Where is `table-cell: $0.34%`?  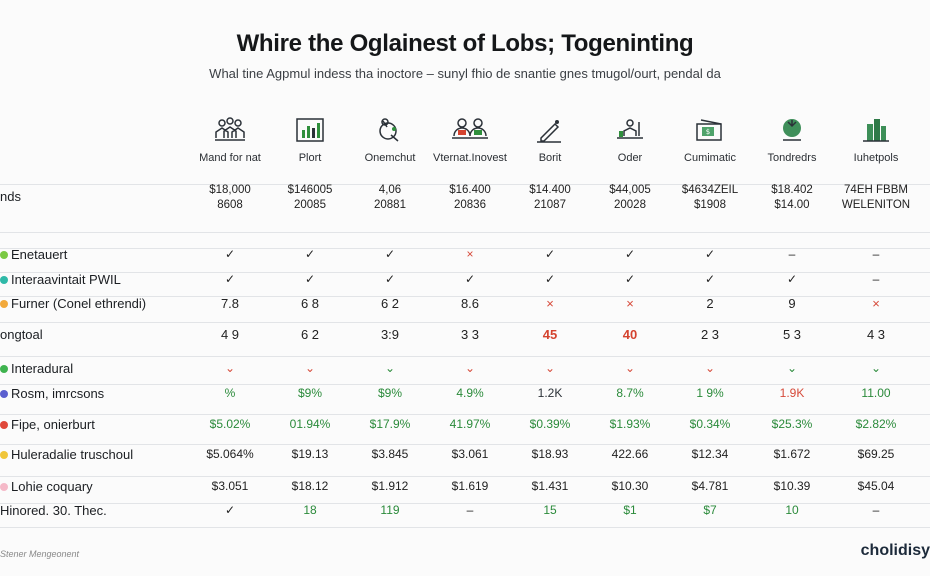 table-cell: $0.34% is located at coordinates (710, 424).